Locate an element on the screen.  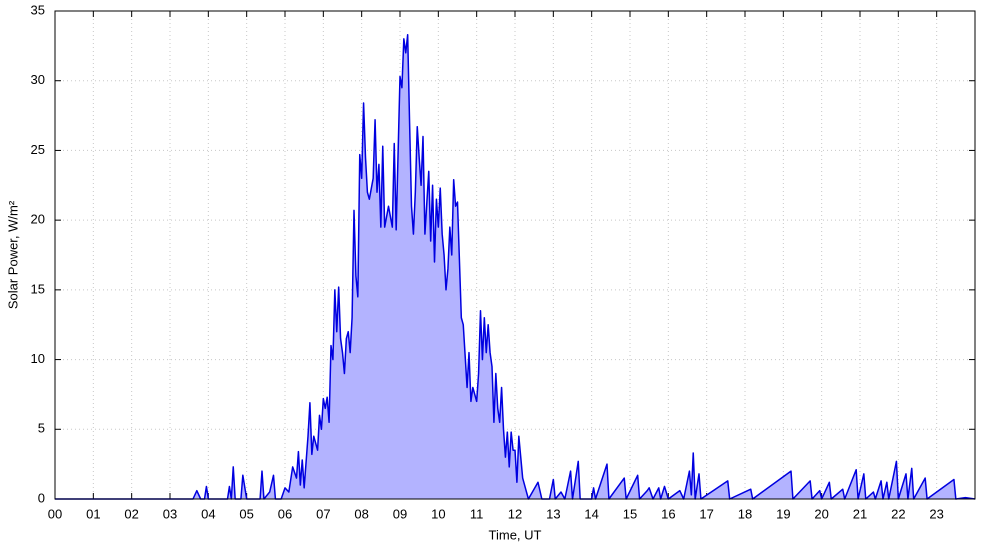
x-tick-label: 00 is located at coordinates (55, 513).